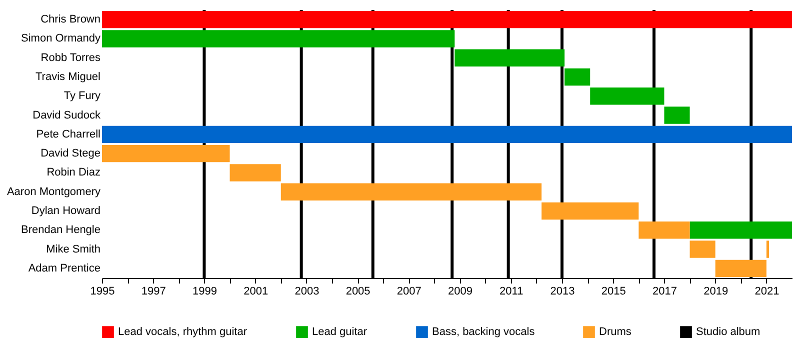 This screenshot has height=340, width=800. Describe the element at coordinates (73, 172) in the screenshot. I see `y-tick-label: Robin Diaz` at that location.